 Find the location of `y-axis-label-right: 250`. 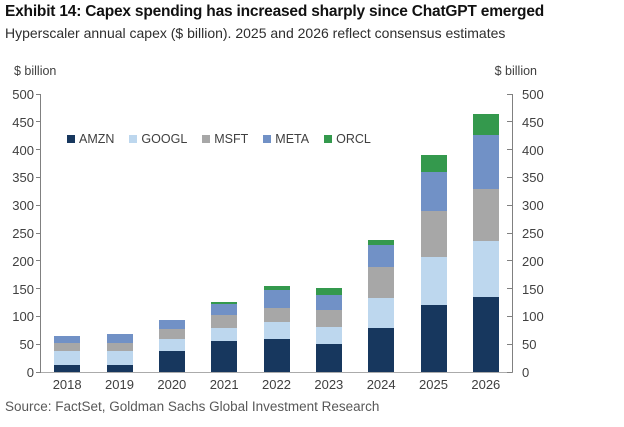

y-axis-label-right: 250 is located at coordinates (533, 233).